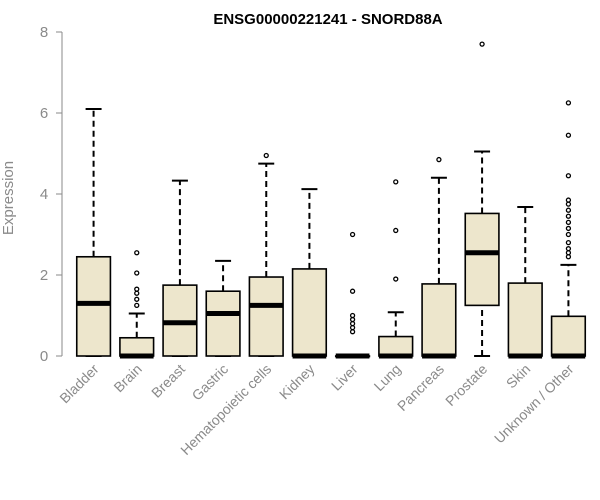 This screenshot has width=600, height=500. I want to click on box-prostate, so click(482, 199).